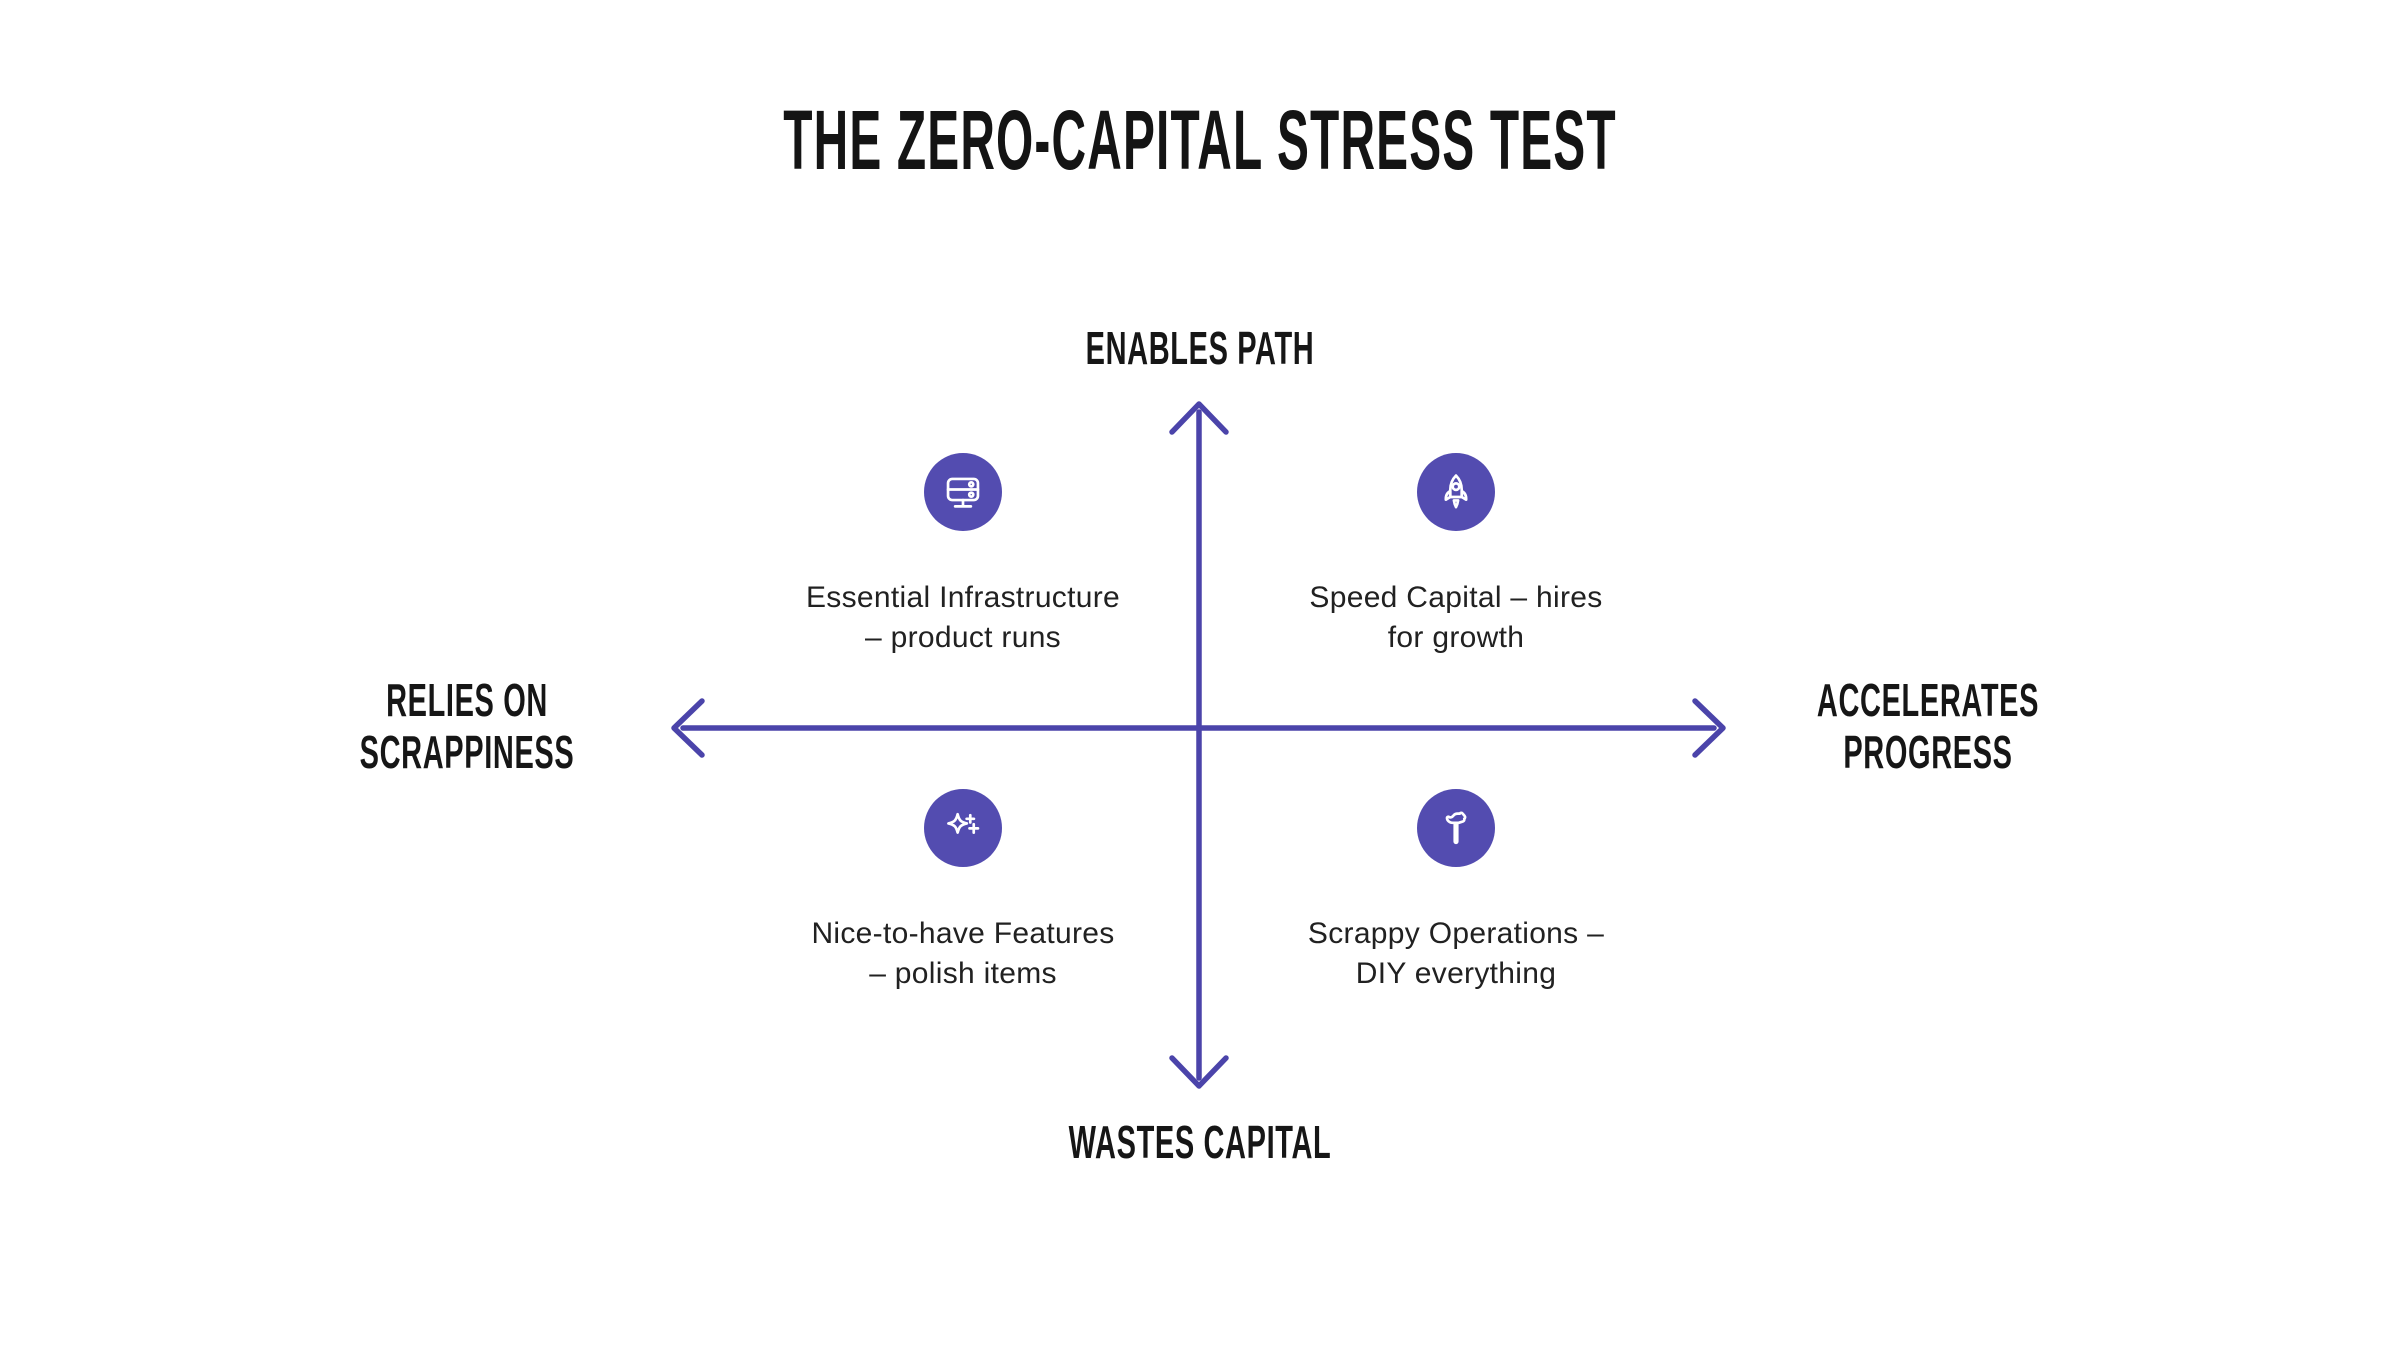  What do you see at coordinates (1928, 752) in the screenshot?
I see `axis-label-right-line2: PROGRESS` at bounding box center [1928, 752].